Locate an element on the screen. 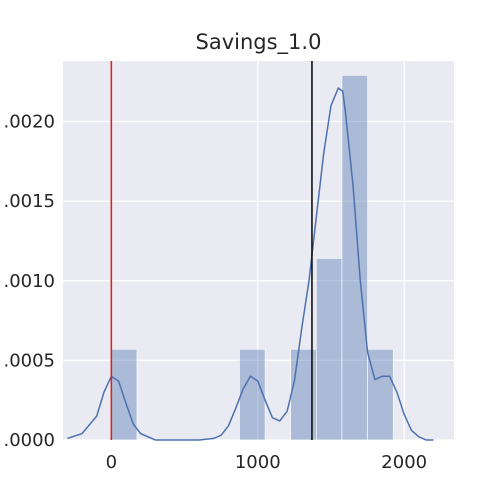 The height and width of the screenshot is (504, 504). x-axis-ticks: 0 1000 2000 is located at coordinates (267, 462).